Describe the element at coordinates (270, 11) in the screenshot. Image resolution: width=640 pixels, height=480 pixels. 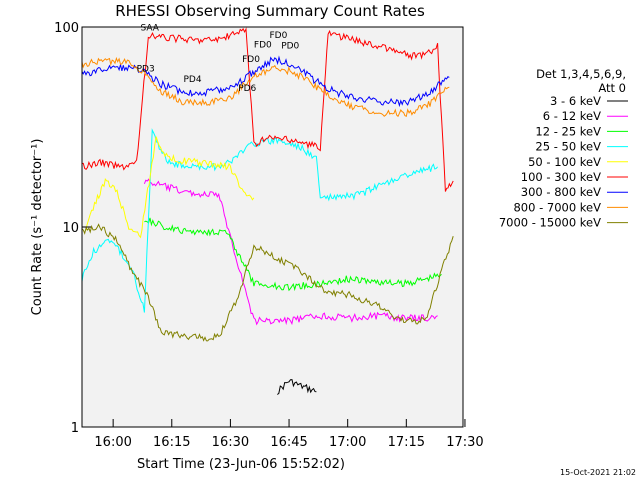
I see `chart-title: RHESSI Observing Summary Count Rates` at that location.